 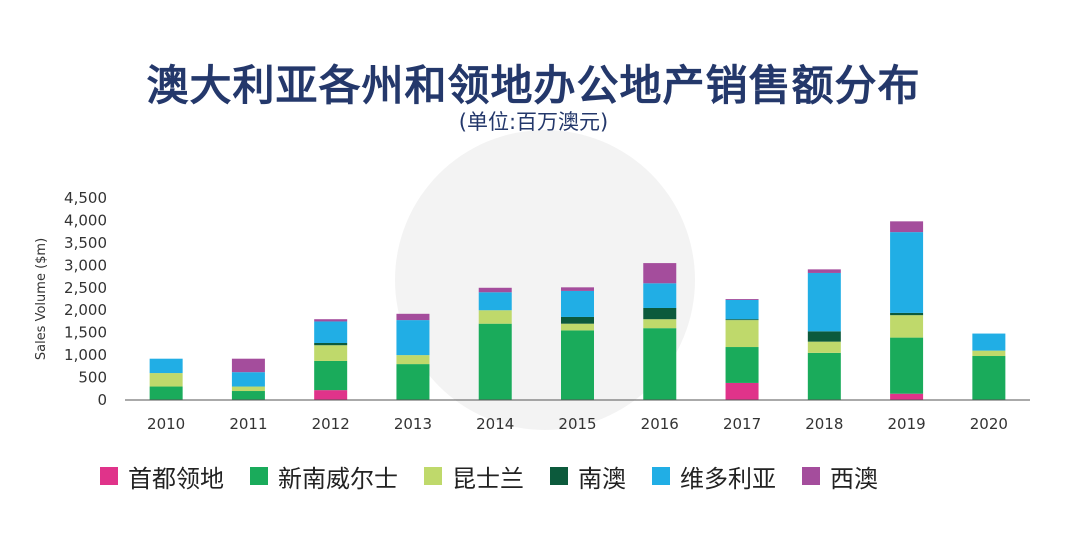 I want to click on legend-label: 南澳, so click(x=602, y=478).